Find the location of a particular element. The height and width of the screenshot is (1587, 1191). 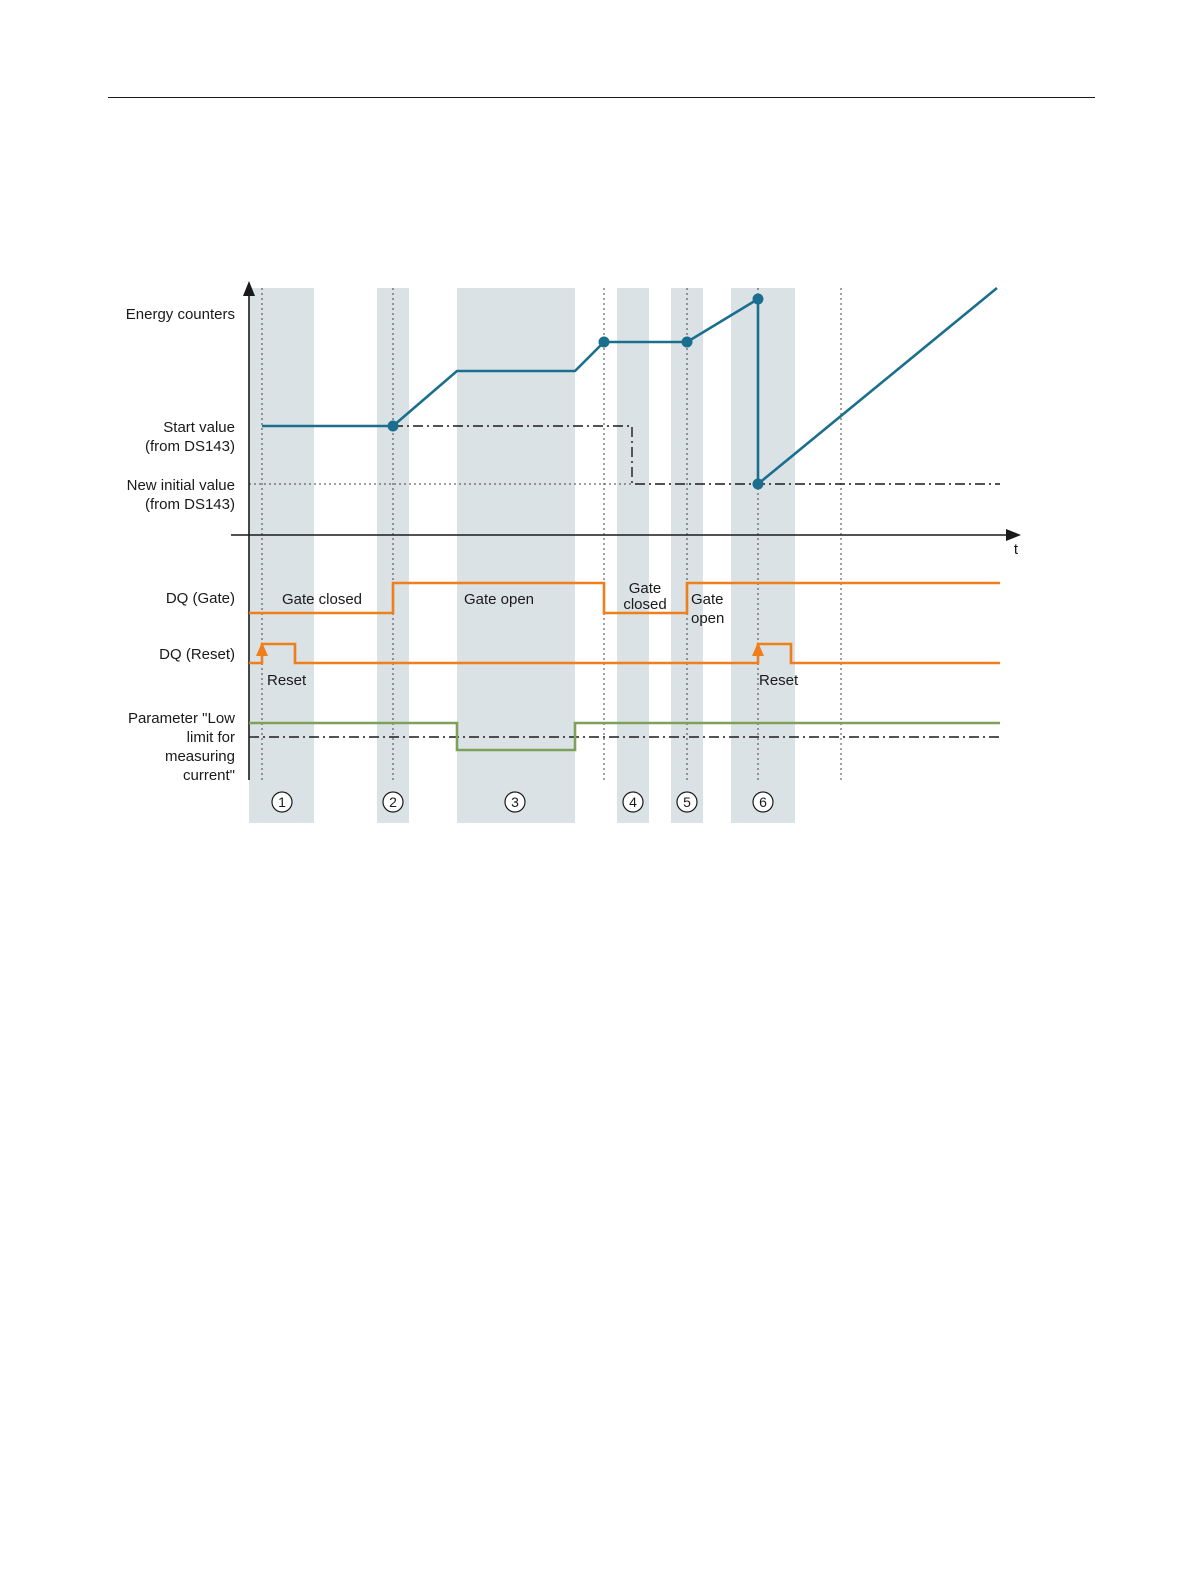

marker-4: 4 is located at coordinates (633, 802).